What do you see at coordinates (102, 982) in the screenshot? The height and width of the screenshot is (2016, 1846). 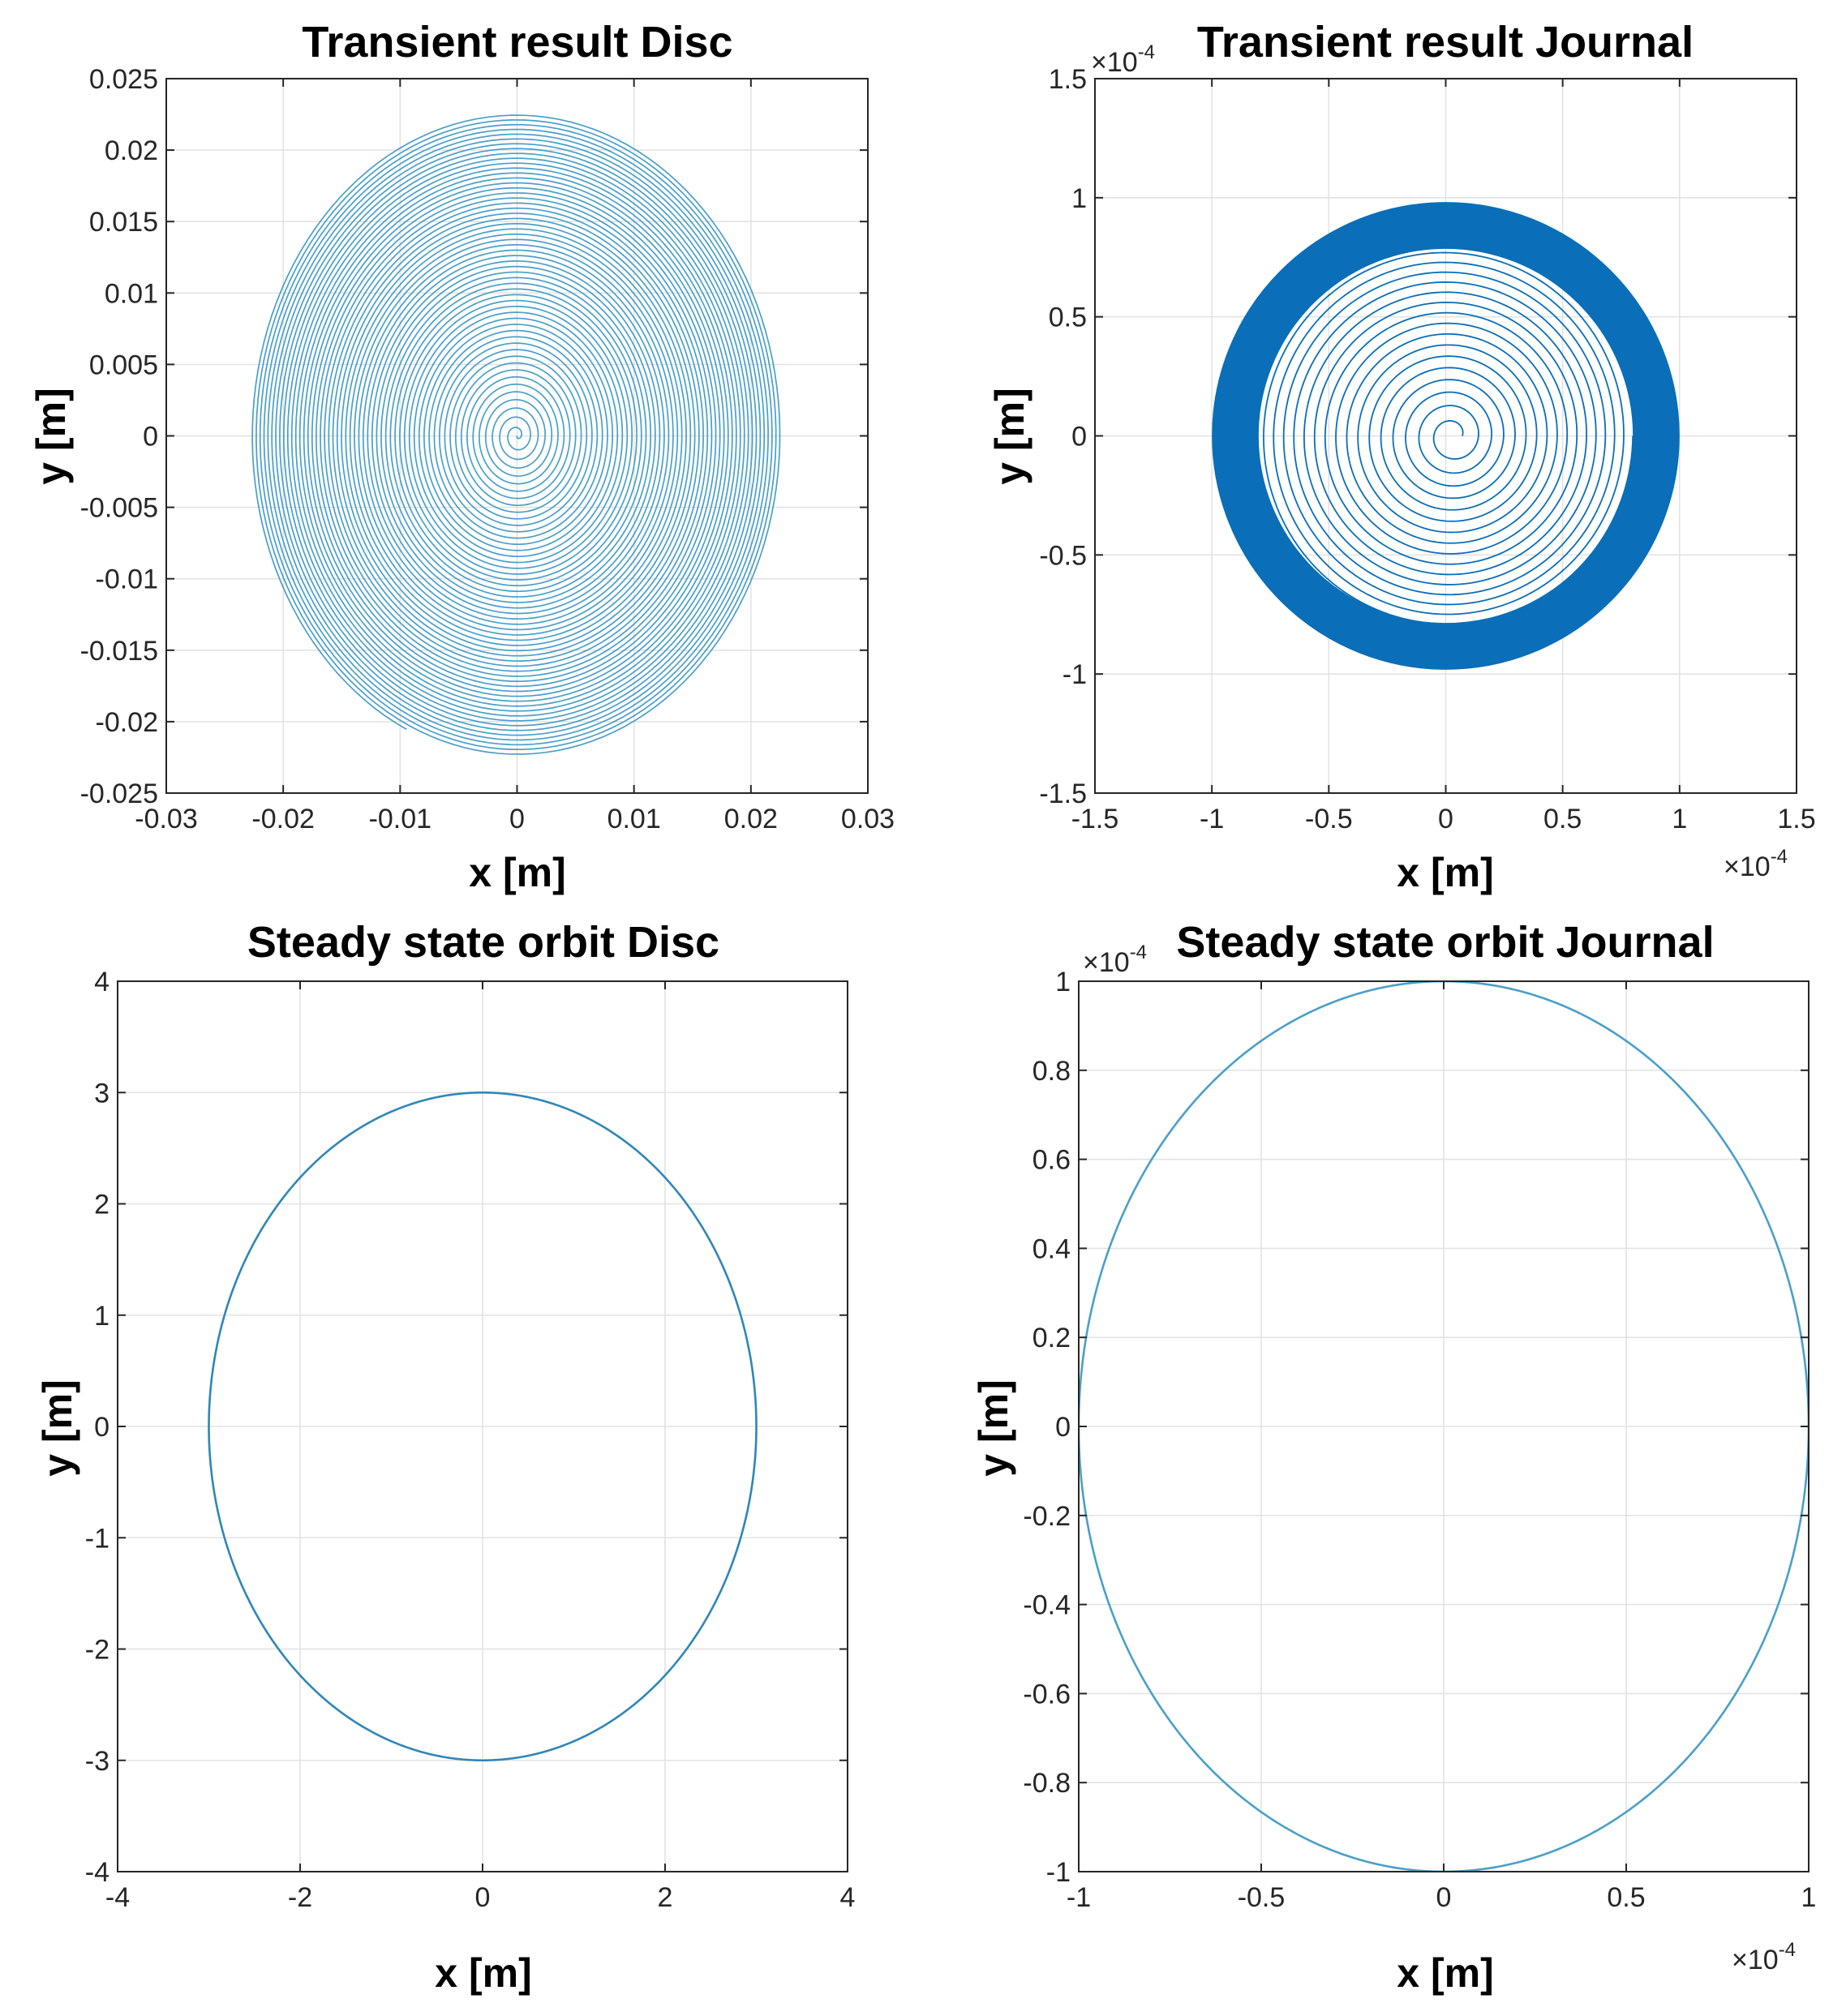 I see `y-tick-label: 4` at bounding box center [102, 982].